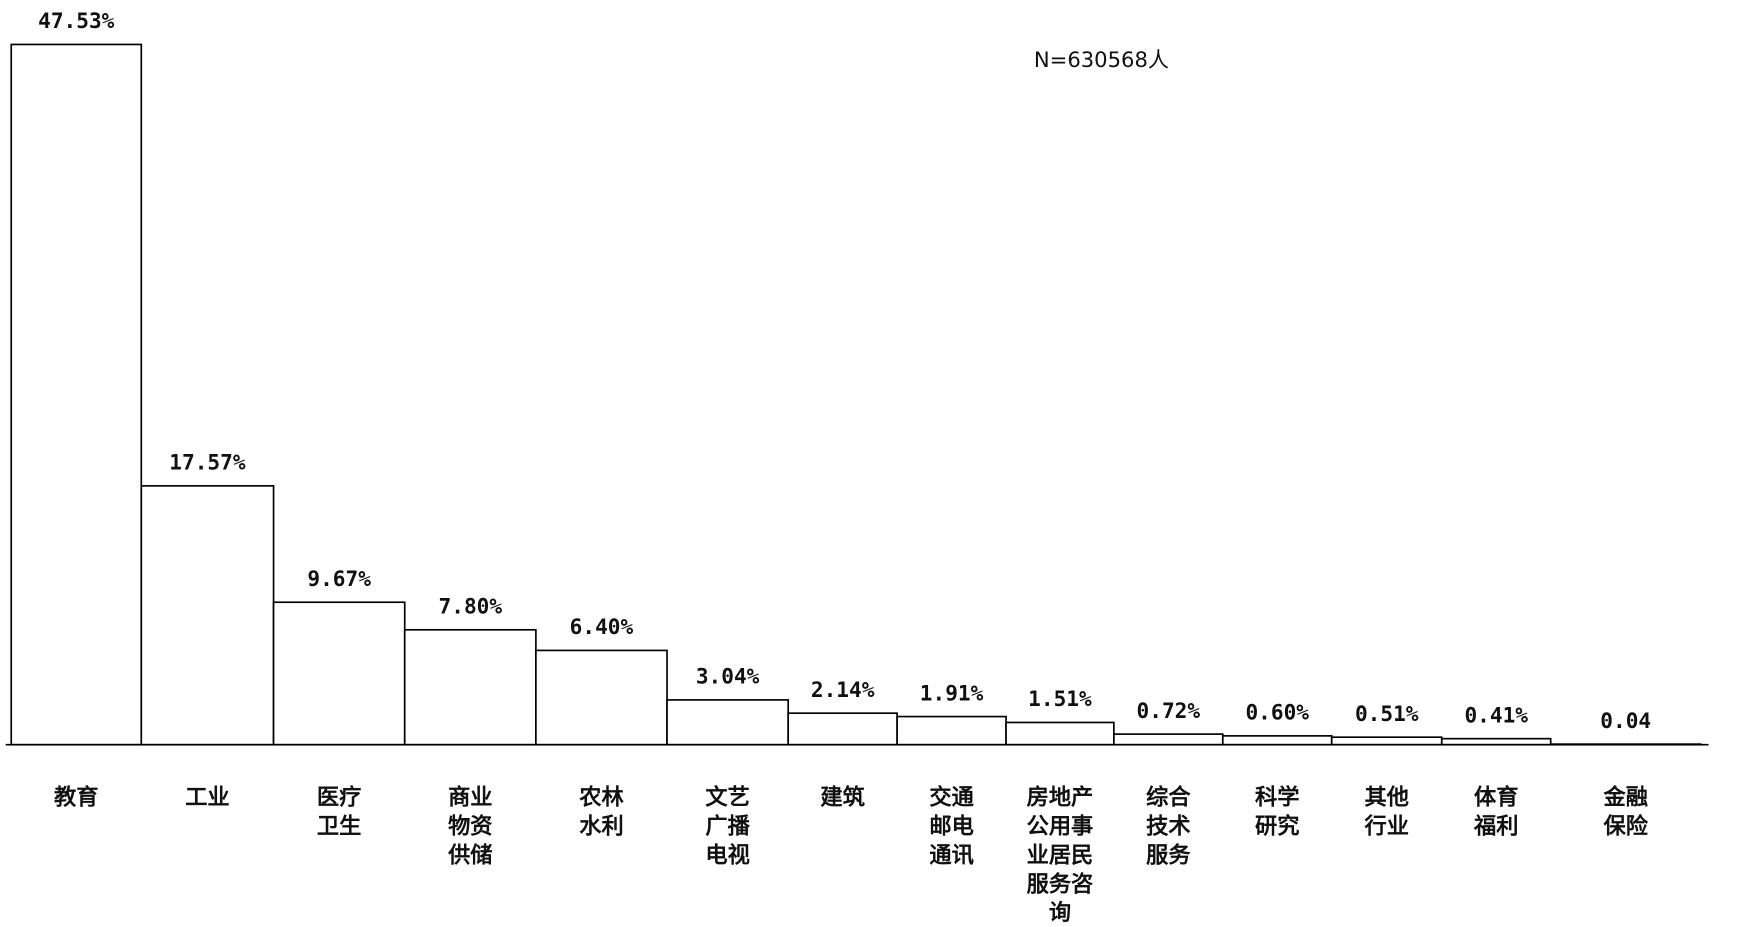  Describe the element at coordinates (1169, 710) in the screenshot. I see `value-label: 0.72%` at that location.